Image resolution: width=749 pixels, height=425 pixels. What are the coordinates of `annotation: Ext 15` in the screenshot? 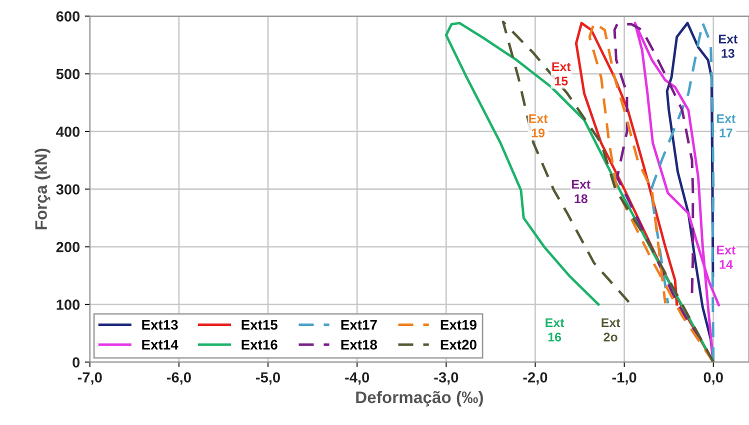 It's located at (561, 74).